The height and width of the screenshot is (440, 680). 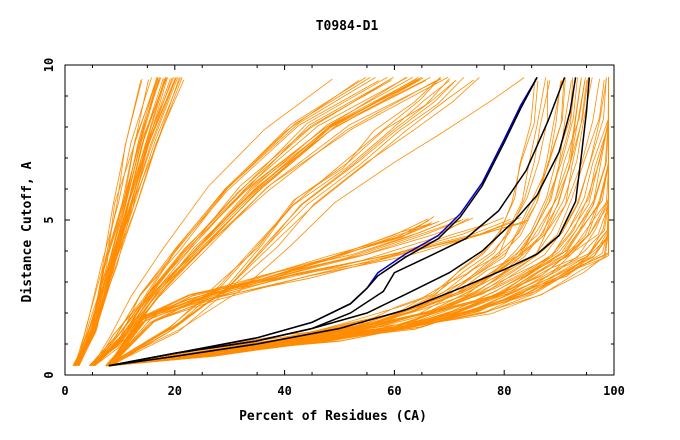 What do you see at coordinates (27, 231) in the screenshot?
I see `y-axis-label: Distance Cutoff, A` at bounding box center [27, 231].